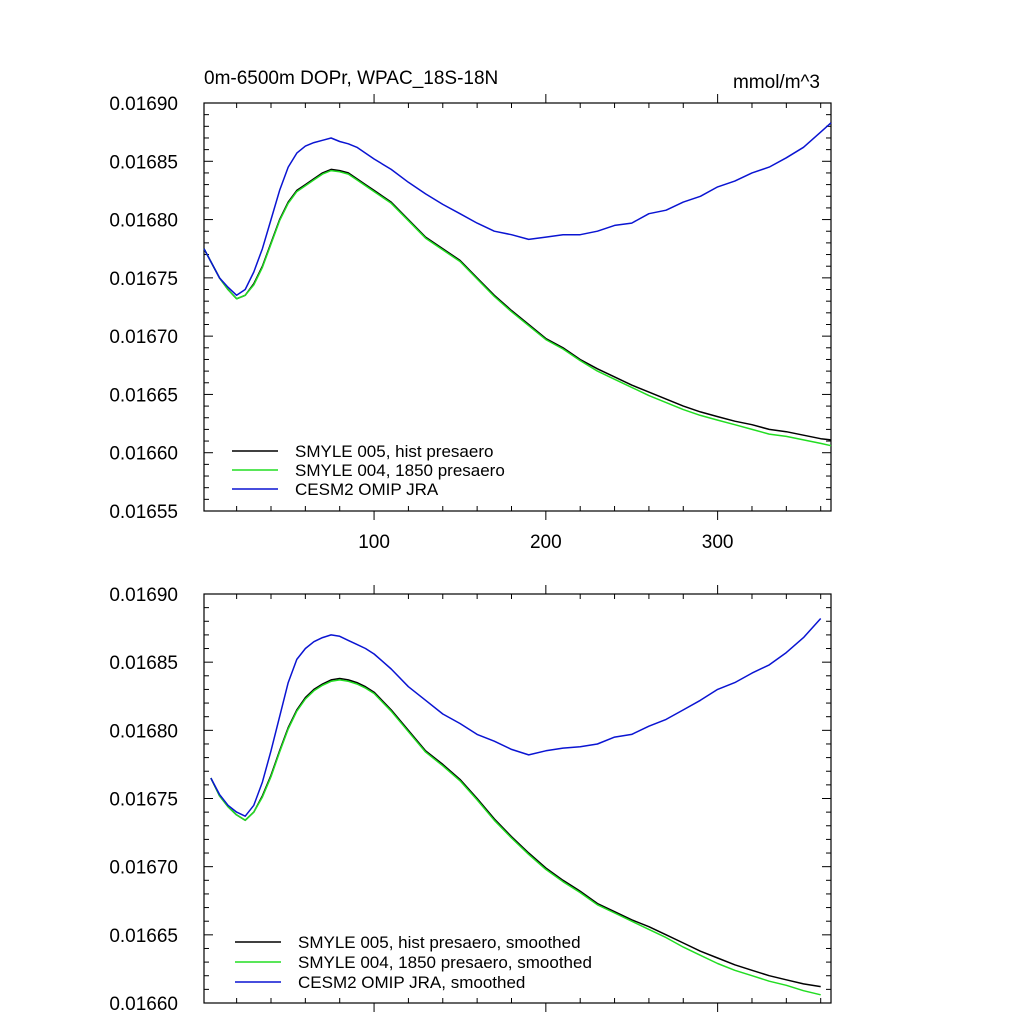 The image size is (1024, 1024). Describe the element at coordinates (367, 489) in the screenshot. I see `legend-label: CESM2 OMIP JRA` at that location.